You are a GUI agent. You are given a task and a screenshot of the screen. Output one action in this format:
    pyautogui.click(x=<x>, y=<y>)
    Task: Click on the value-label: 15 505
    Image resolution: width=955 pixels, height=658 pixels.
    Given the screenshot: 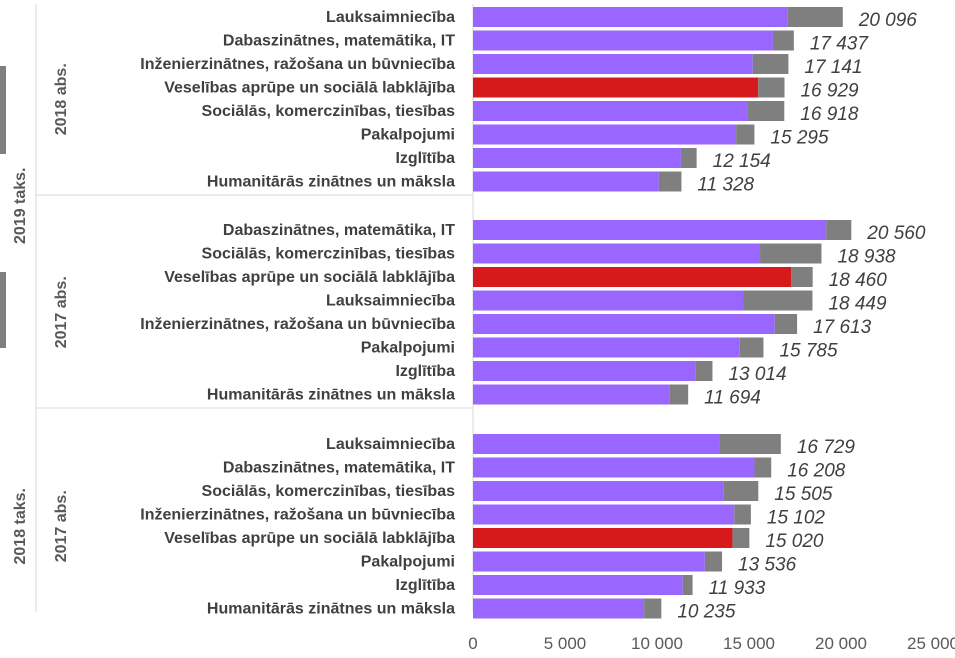 What is the action you would take?
    pyautogui.click(x=803, y=494)
    